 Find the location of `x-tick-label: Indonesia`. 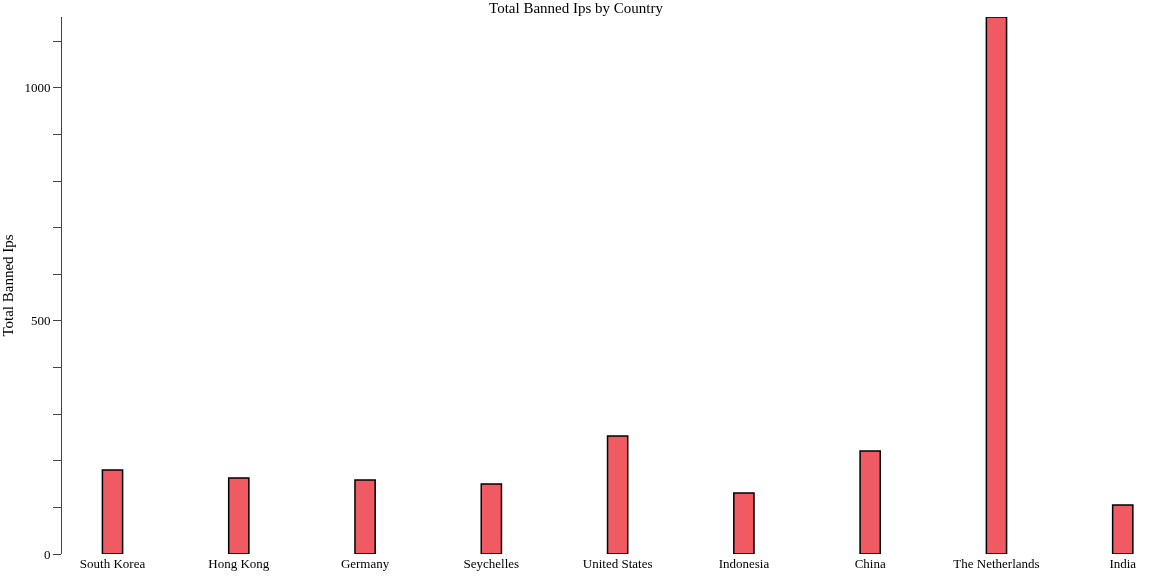

x-tick-label: Indonesia is located at coordinates (744, 563).